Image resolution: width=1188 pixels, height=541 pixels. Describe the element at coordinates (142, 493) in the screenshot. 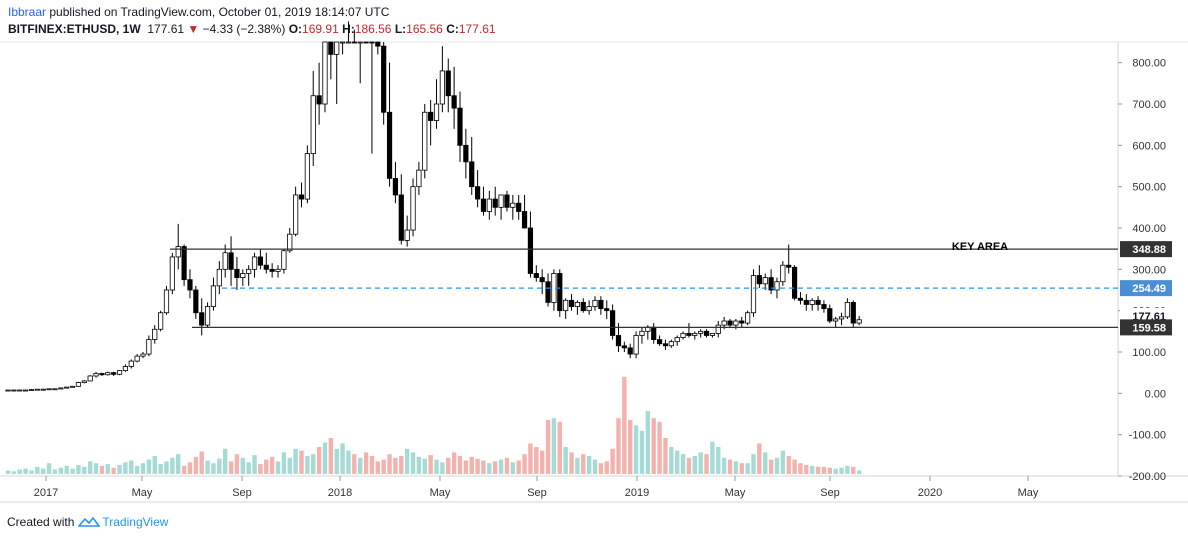

I see `x-tick-label: May` at that location.